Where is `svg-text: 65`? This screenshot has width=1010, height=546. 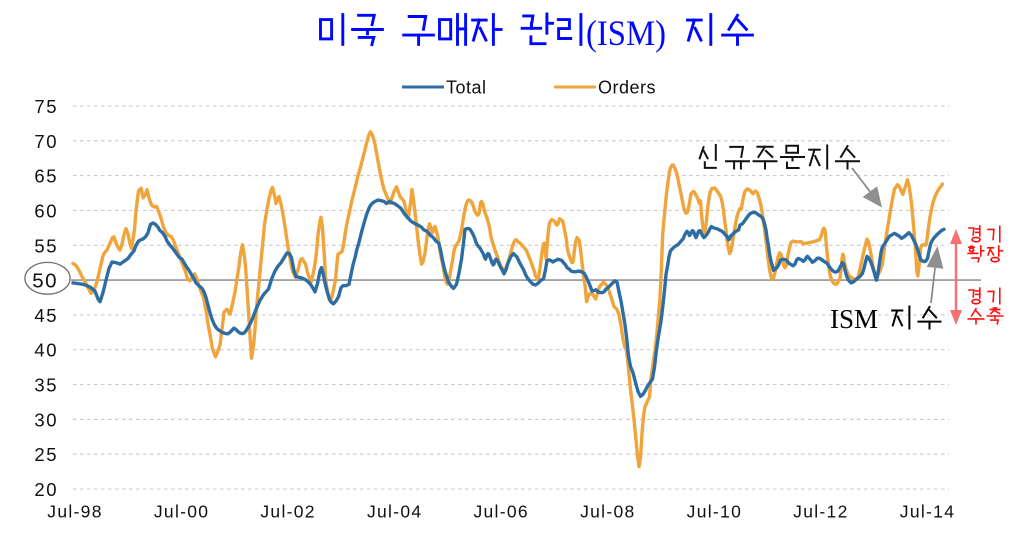
svg-text: 65 is located at coordinates (46, 176).